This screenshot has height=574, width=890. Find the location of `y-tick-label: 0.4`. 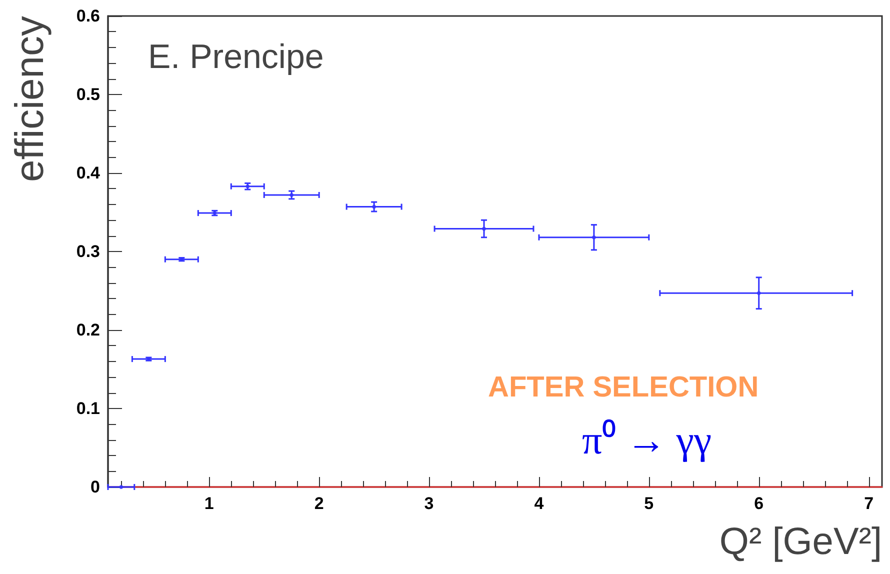

y-tick-label: 0.4 is located at coordinates (88, 173).